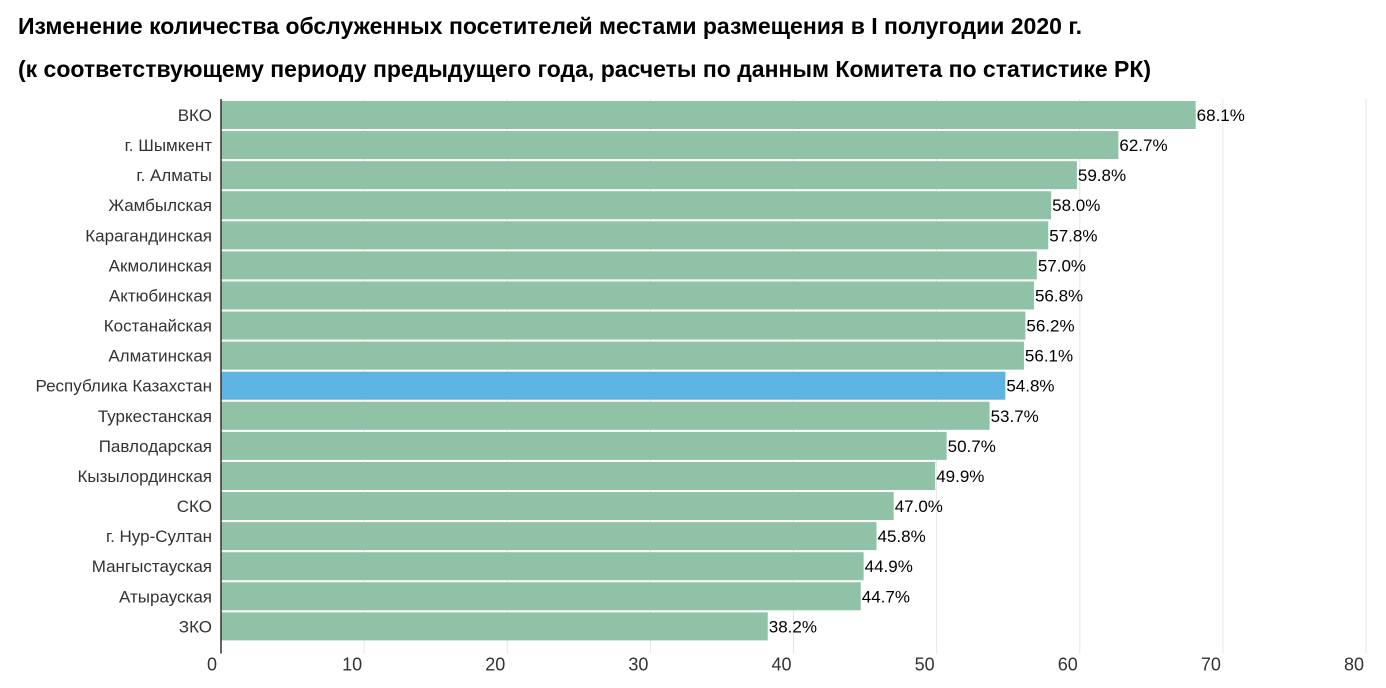  Describe the element at coordinates (960, 476) in the screenshot. I see `value-label: 49.9%` at that location.